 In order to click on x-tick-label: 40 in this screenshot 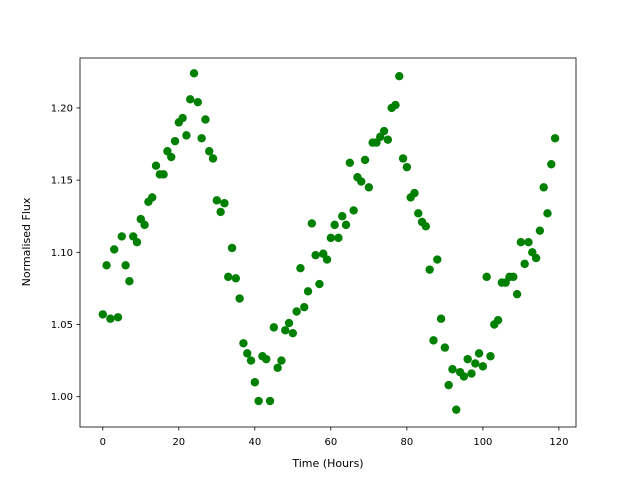, I will do `click(254, 442)`.